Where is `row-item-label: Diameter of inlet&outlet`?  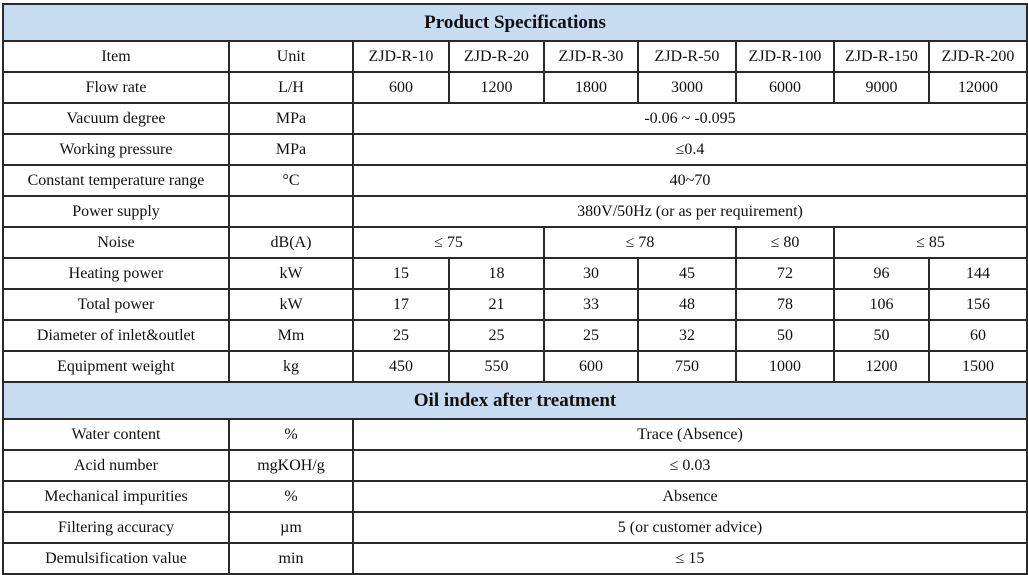
row-item-label: Diameter of inlet&outlet is located at coordinates (116, 335).